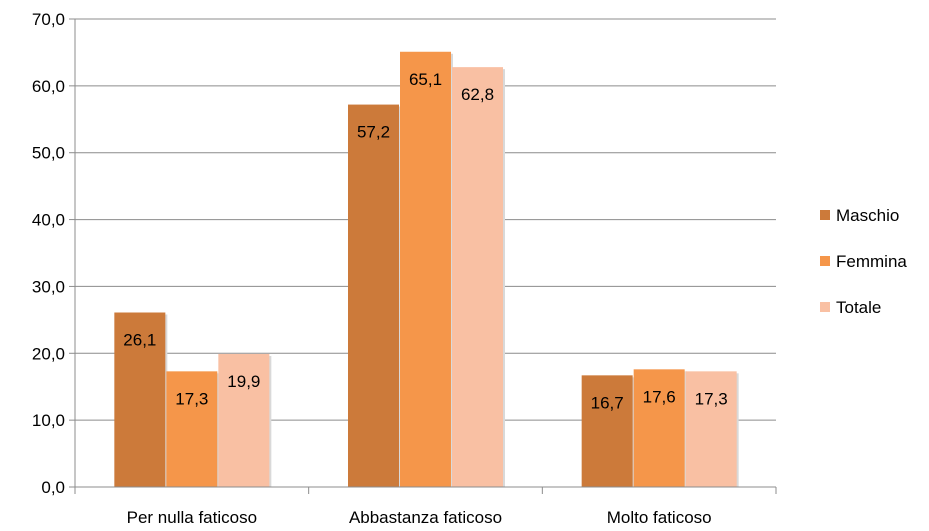 The image size is (929, 531). Describe the element at coordinates (48, 286) in the screenshot. I see `y-tick-label: 30,0` at that location.